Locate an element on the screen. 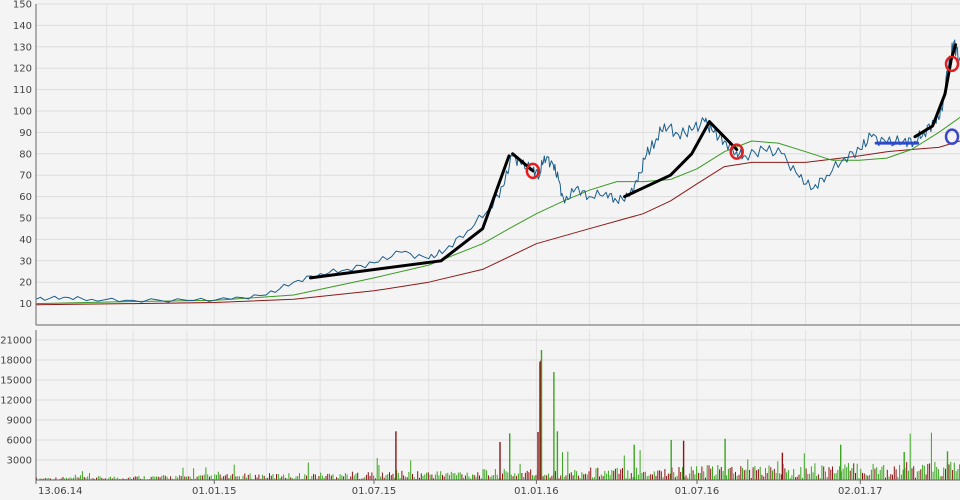  circle-annotation is located at coordinates (736, 151).